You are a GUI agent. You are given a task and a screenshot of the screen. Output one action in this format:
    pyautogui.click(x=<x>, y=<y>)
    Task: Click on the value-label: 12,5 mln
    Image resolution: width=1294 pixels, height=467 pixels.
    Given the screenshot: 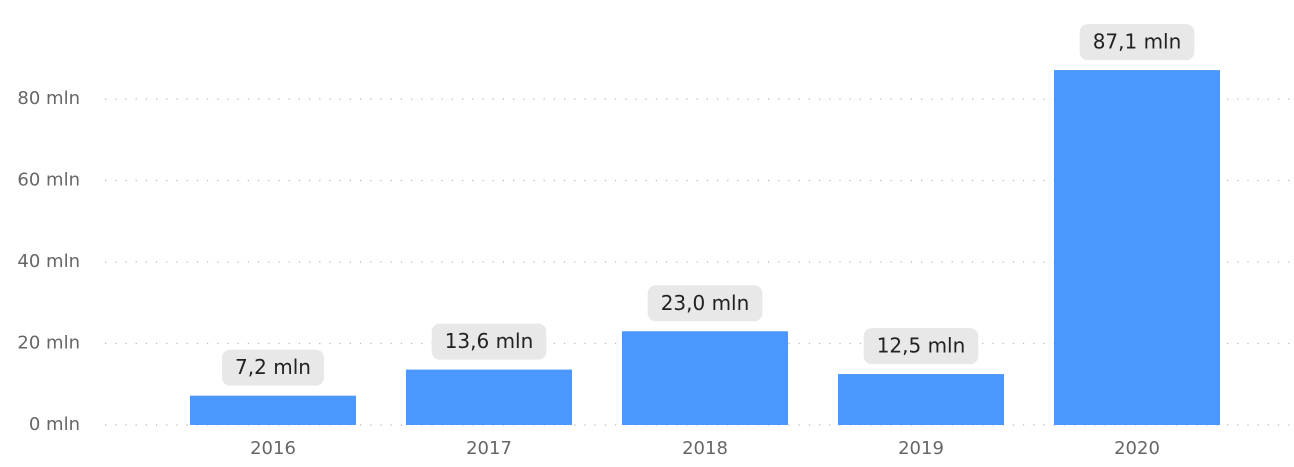 What is the action you would take?
    pyautogui.click(x=921, y=346)
    